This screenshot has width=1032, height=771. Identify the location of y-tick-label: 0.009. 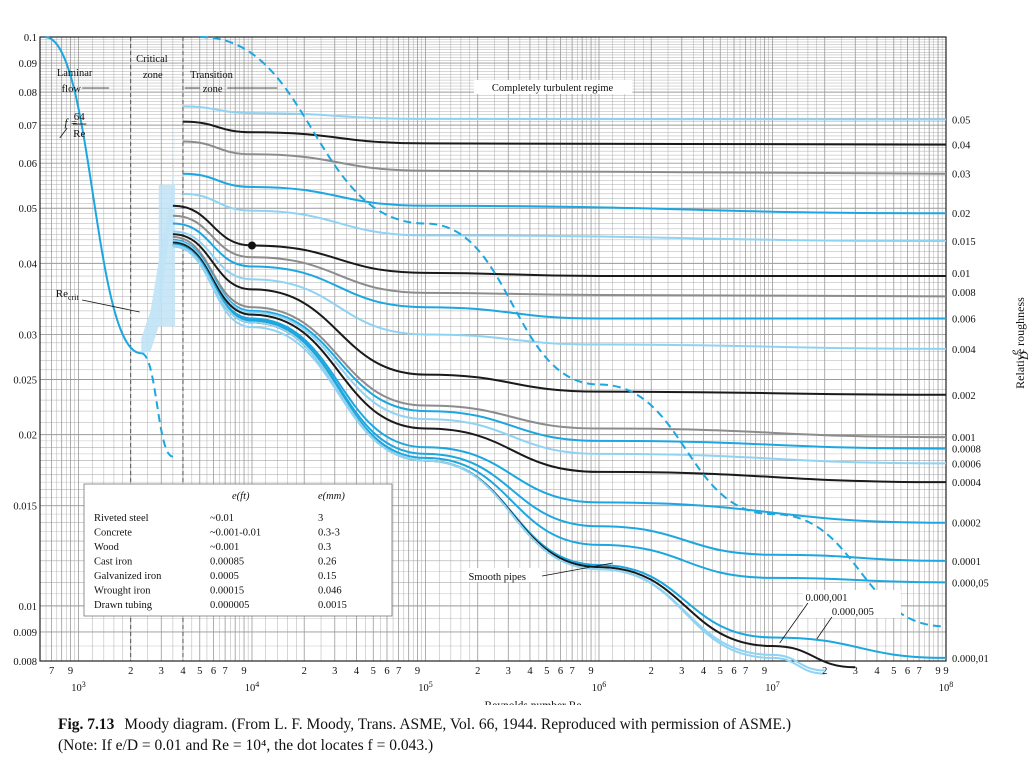
(25, 633).